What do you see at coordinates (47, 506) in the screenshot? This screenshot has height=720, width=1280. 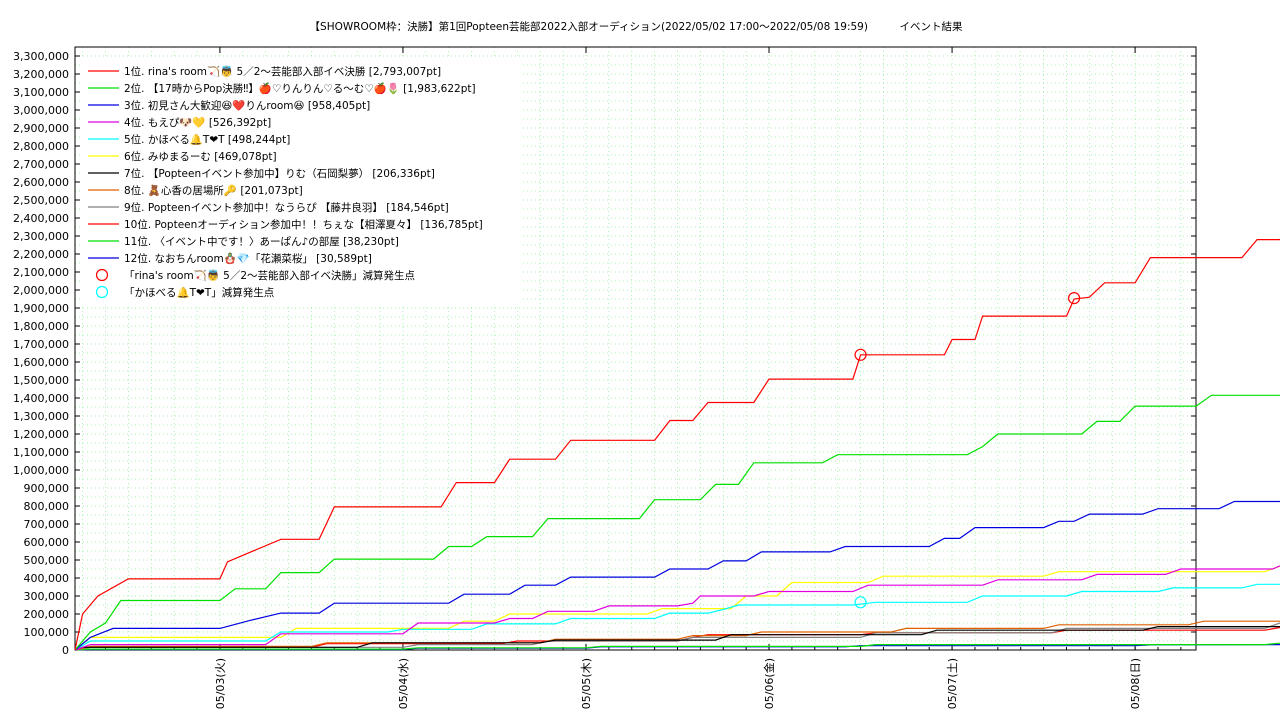 I see `y-tick-label: 800,000` at bounding box center [47, 506].